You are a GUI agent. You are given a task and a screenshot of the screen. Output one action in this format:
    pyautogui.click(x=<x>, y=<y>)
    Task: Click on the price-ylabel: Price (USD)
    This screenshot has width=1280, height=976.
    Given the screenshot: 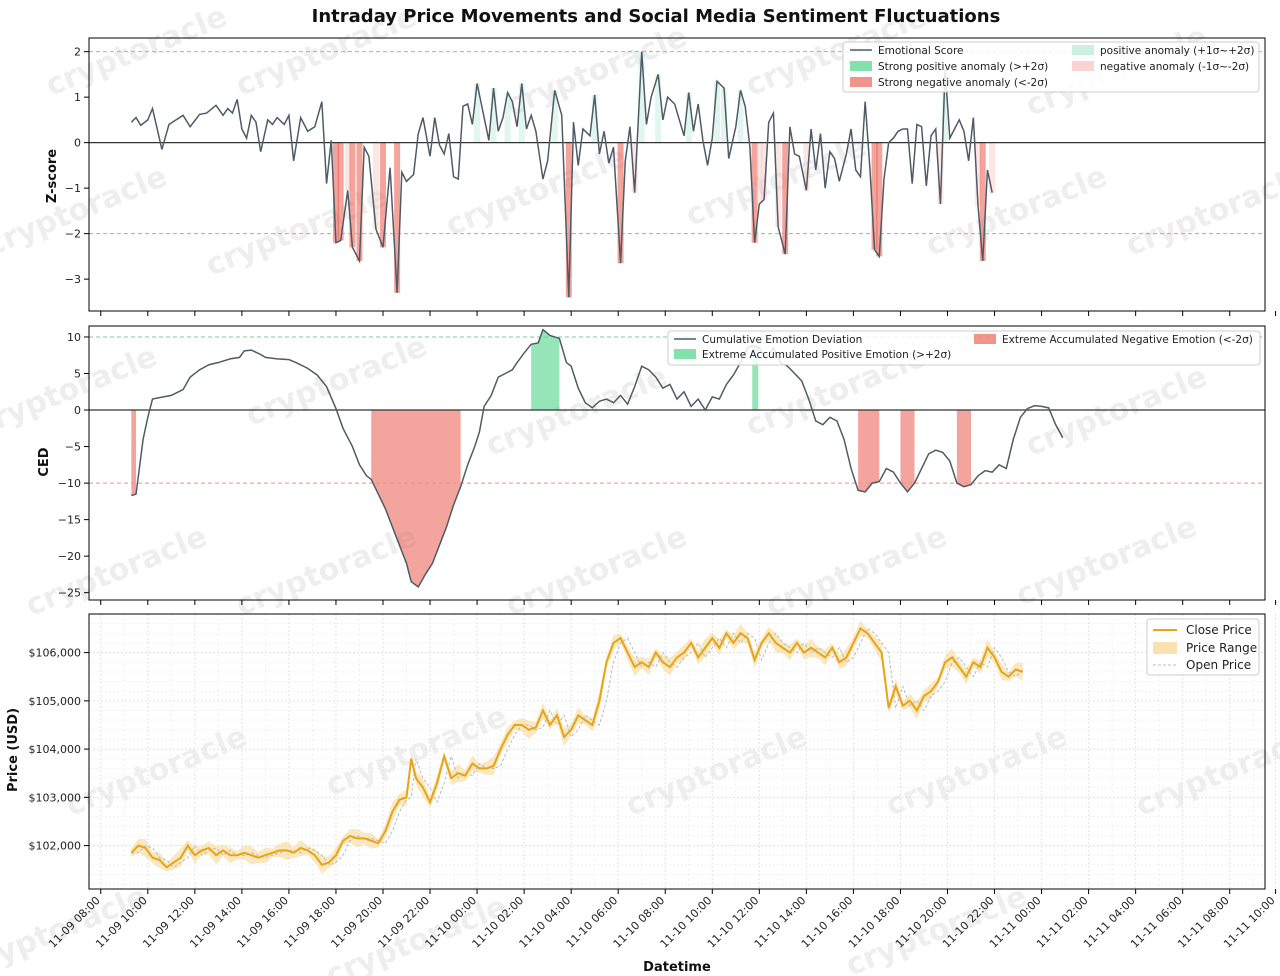 What is the action you would take?
    pyautogui.click(x=13, y=750)
    